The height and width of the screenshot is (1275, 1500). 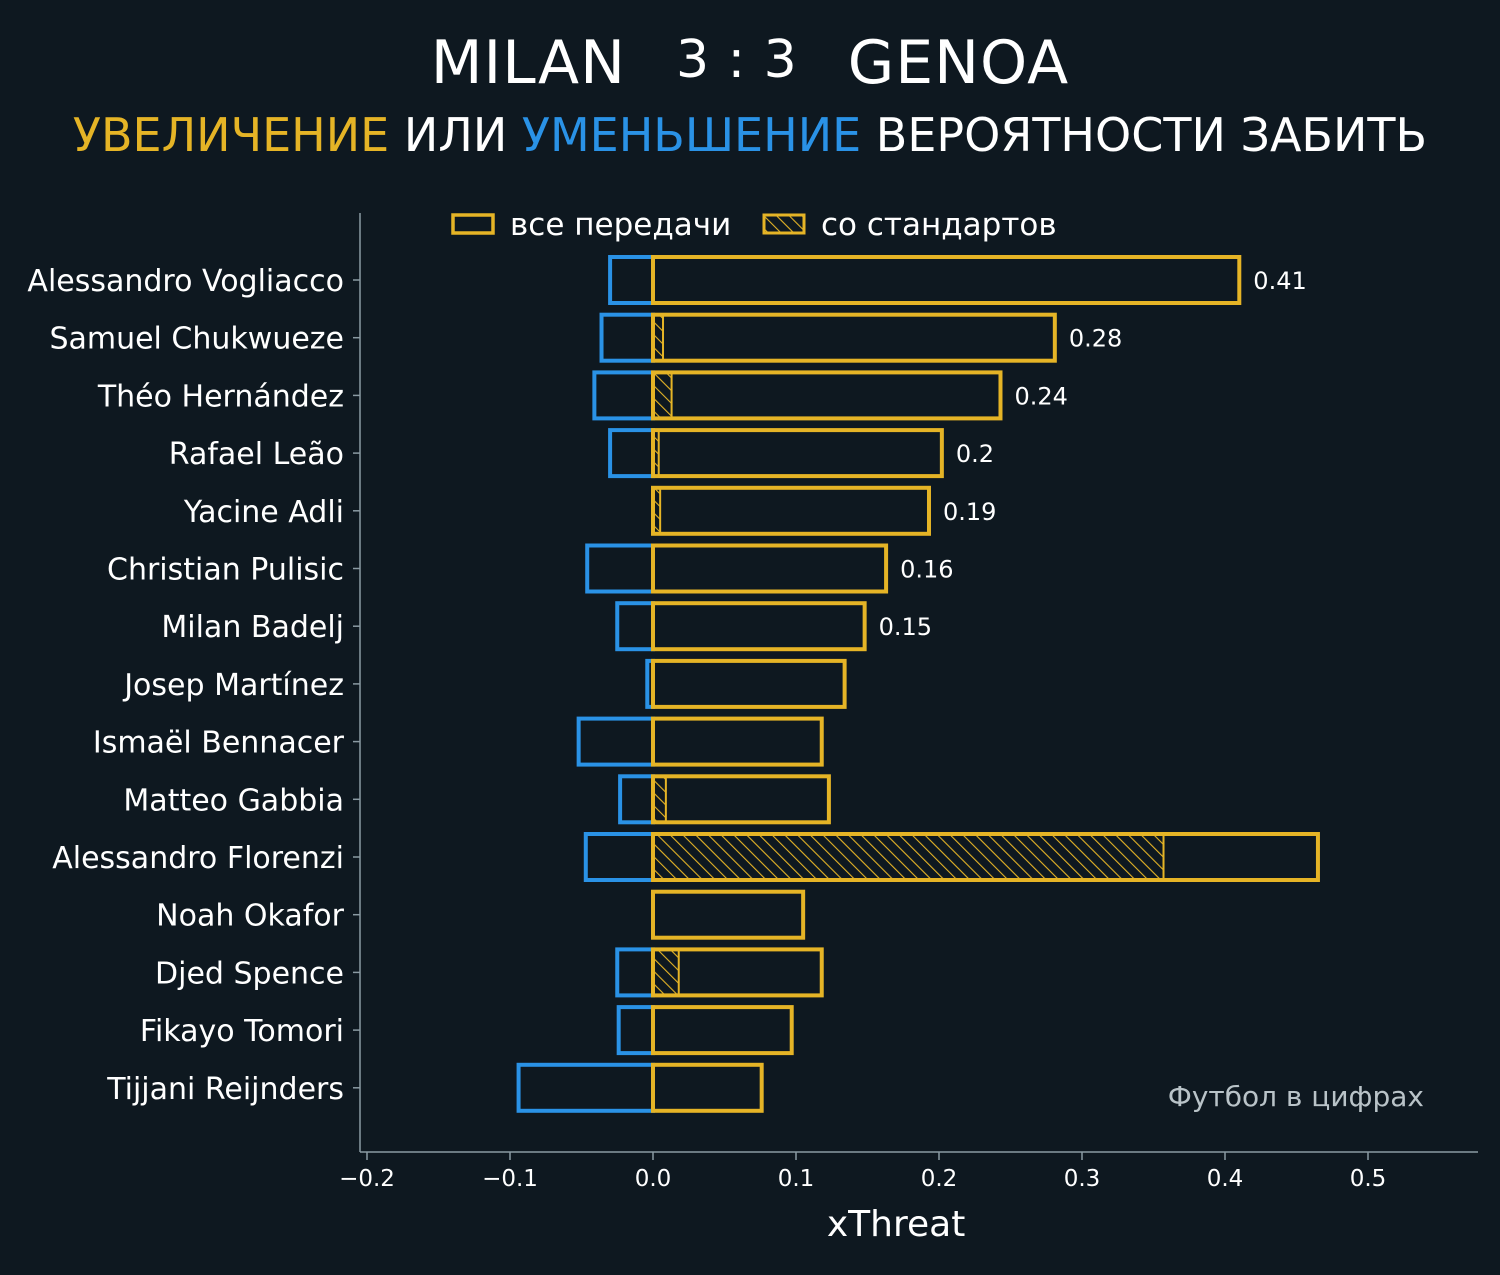 I want to click on away-team-name: GENOA, so click(x=958, y=63).